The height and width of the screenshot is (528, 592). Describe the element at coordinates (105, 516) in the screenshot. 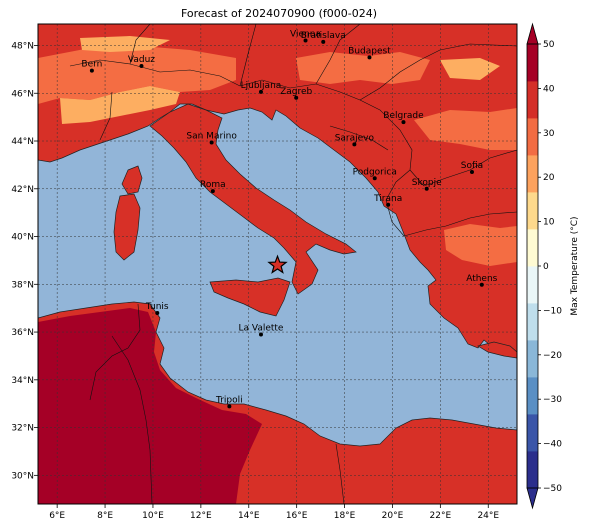

I see `x-tick-label: 8°E` at that location.